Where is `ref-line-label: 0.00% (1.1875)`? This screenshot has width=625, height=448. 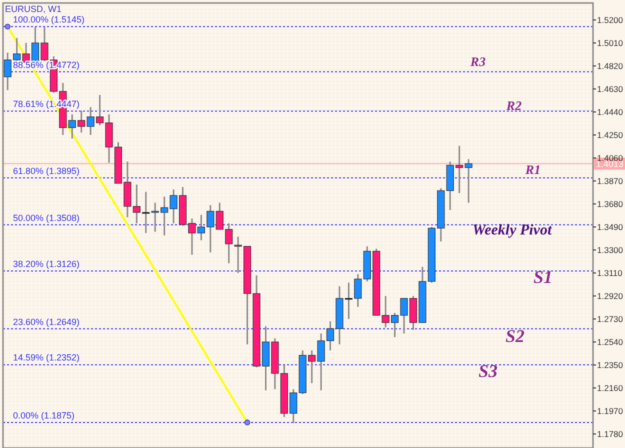 ref-line-label: 0.00% (1.1875) is located at coordinates (44, 415).